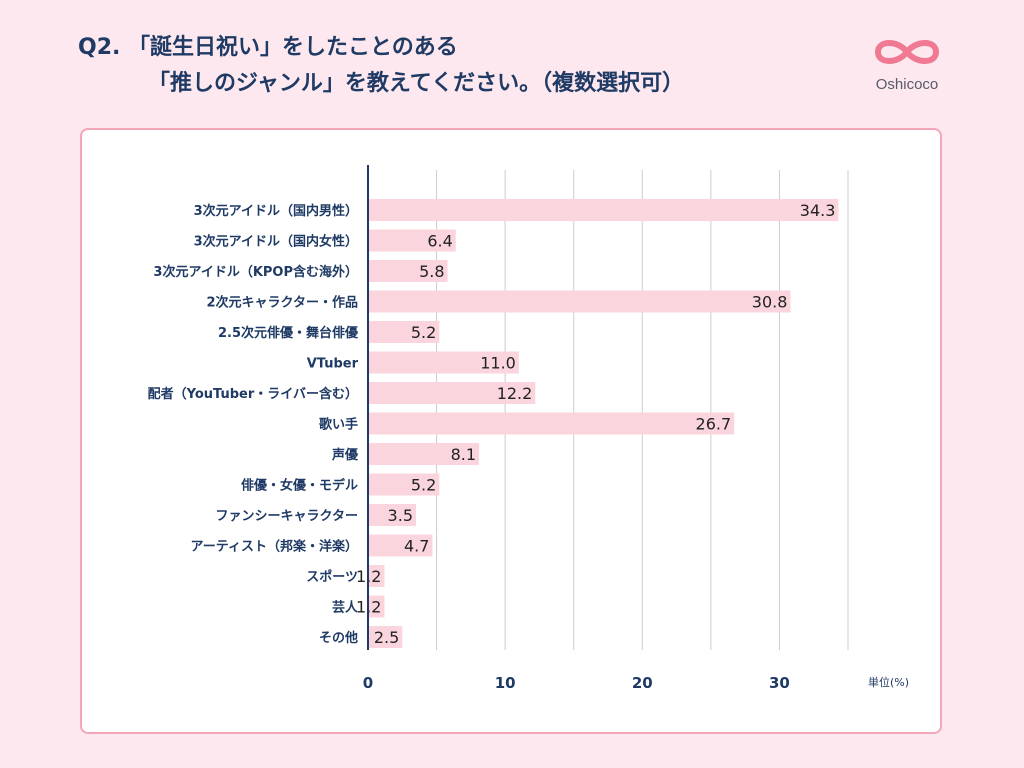 Image resolution: width=1024 pixels, height=768 pixels. I want to click on category-label: 3次元アイドル（KPOP含む海外）, so click(255, 272).